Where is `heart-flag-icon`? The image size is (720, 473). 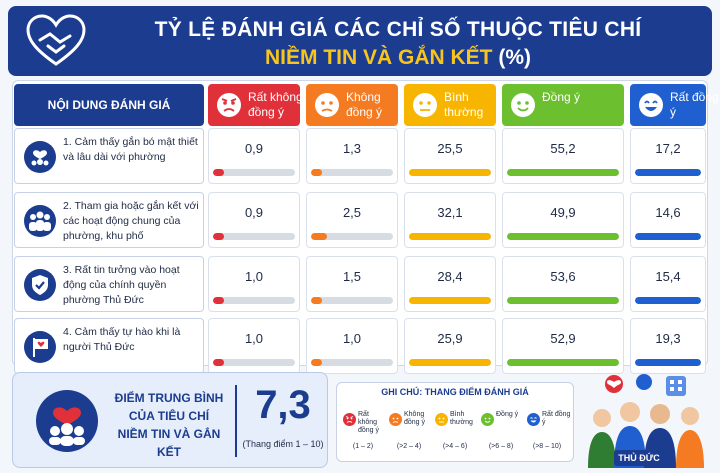
heart-flag-icon is located at coordinates (40, 347).